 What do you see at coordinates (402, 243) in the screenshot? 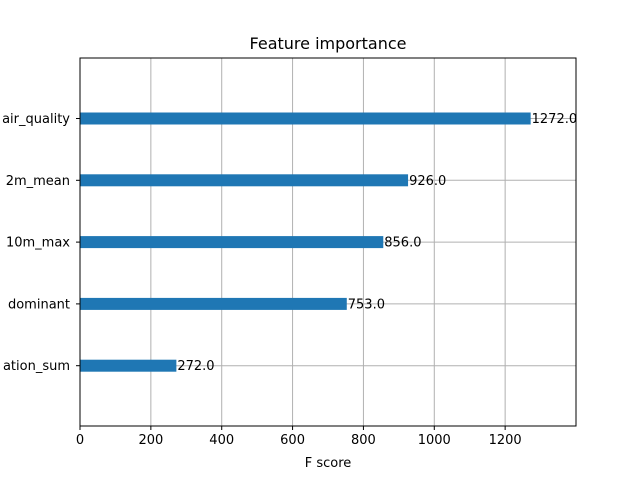
I see `data-label: 856.0` at bounding box center [402, 243].